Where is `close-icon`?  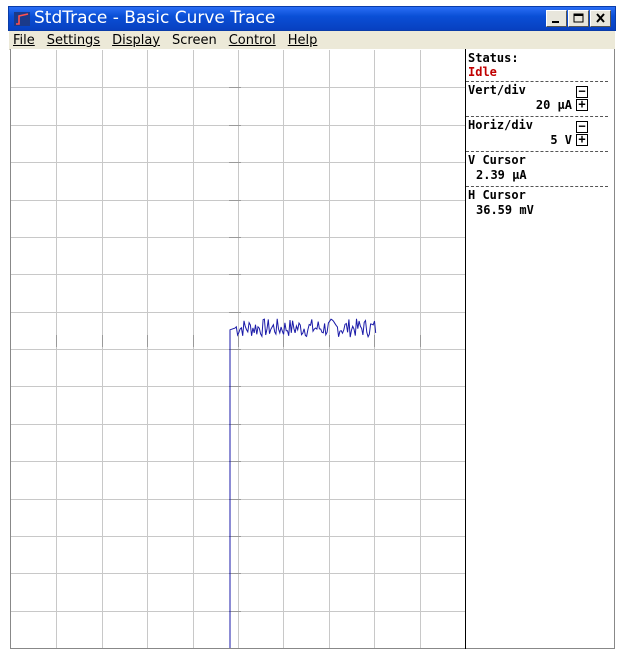 close-icon is located at coordinates (600, 18).